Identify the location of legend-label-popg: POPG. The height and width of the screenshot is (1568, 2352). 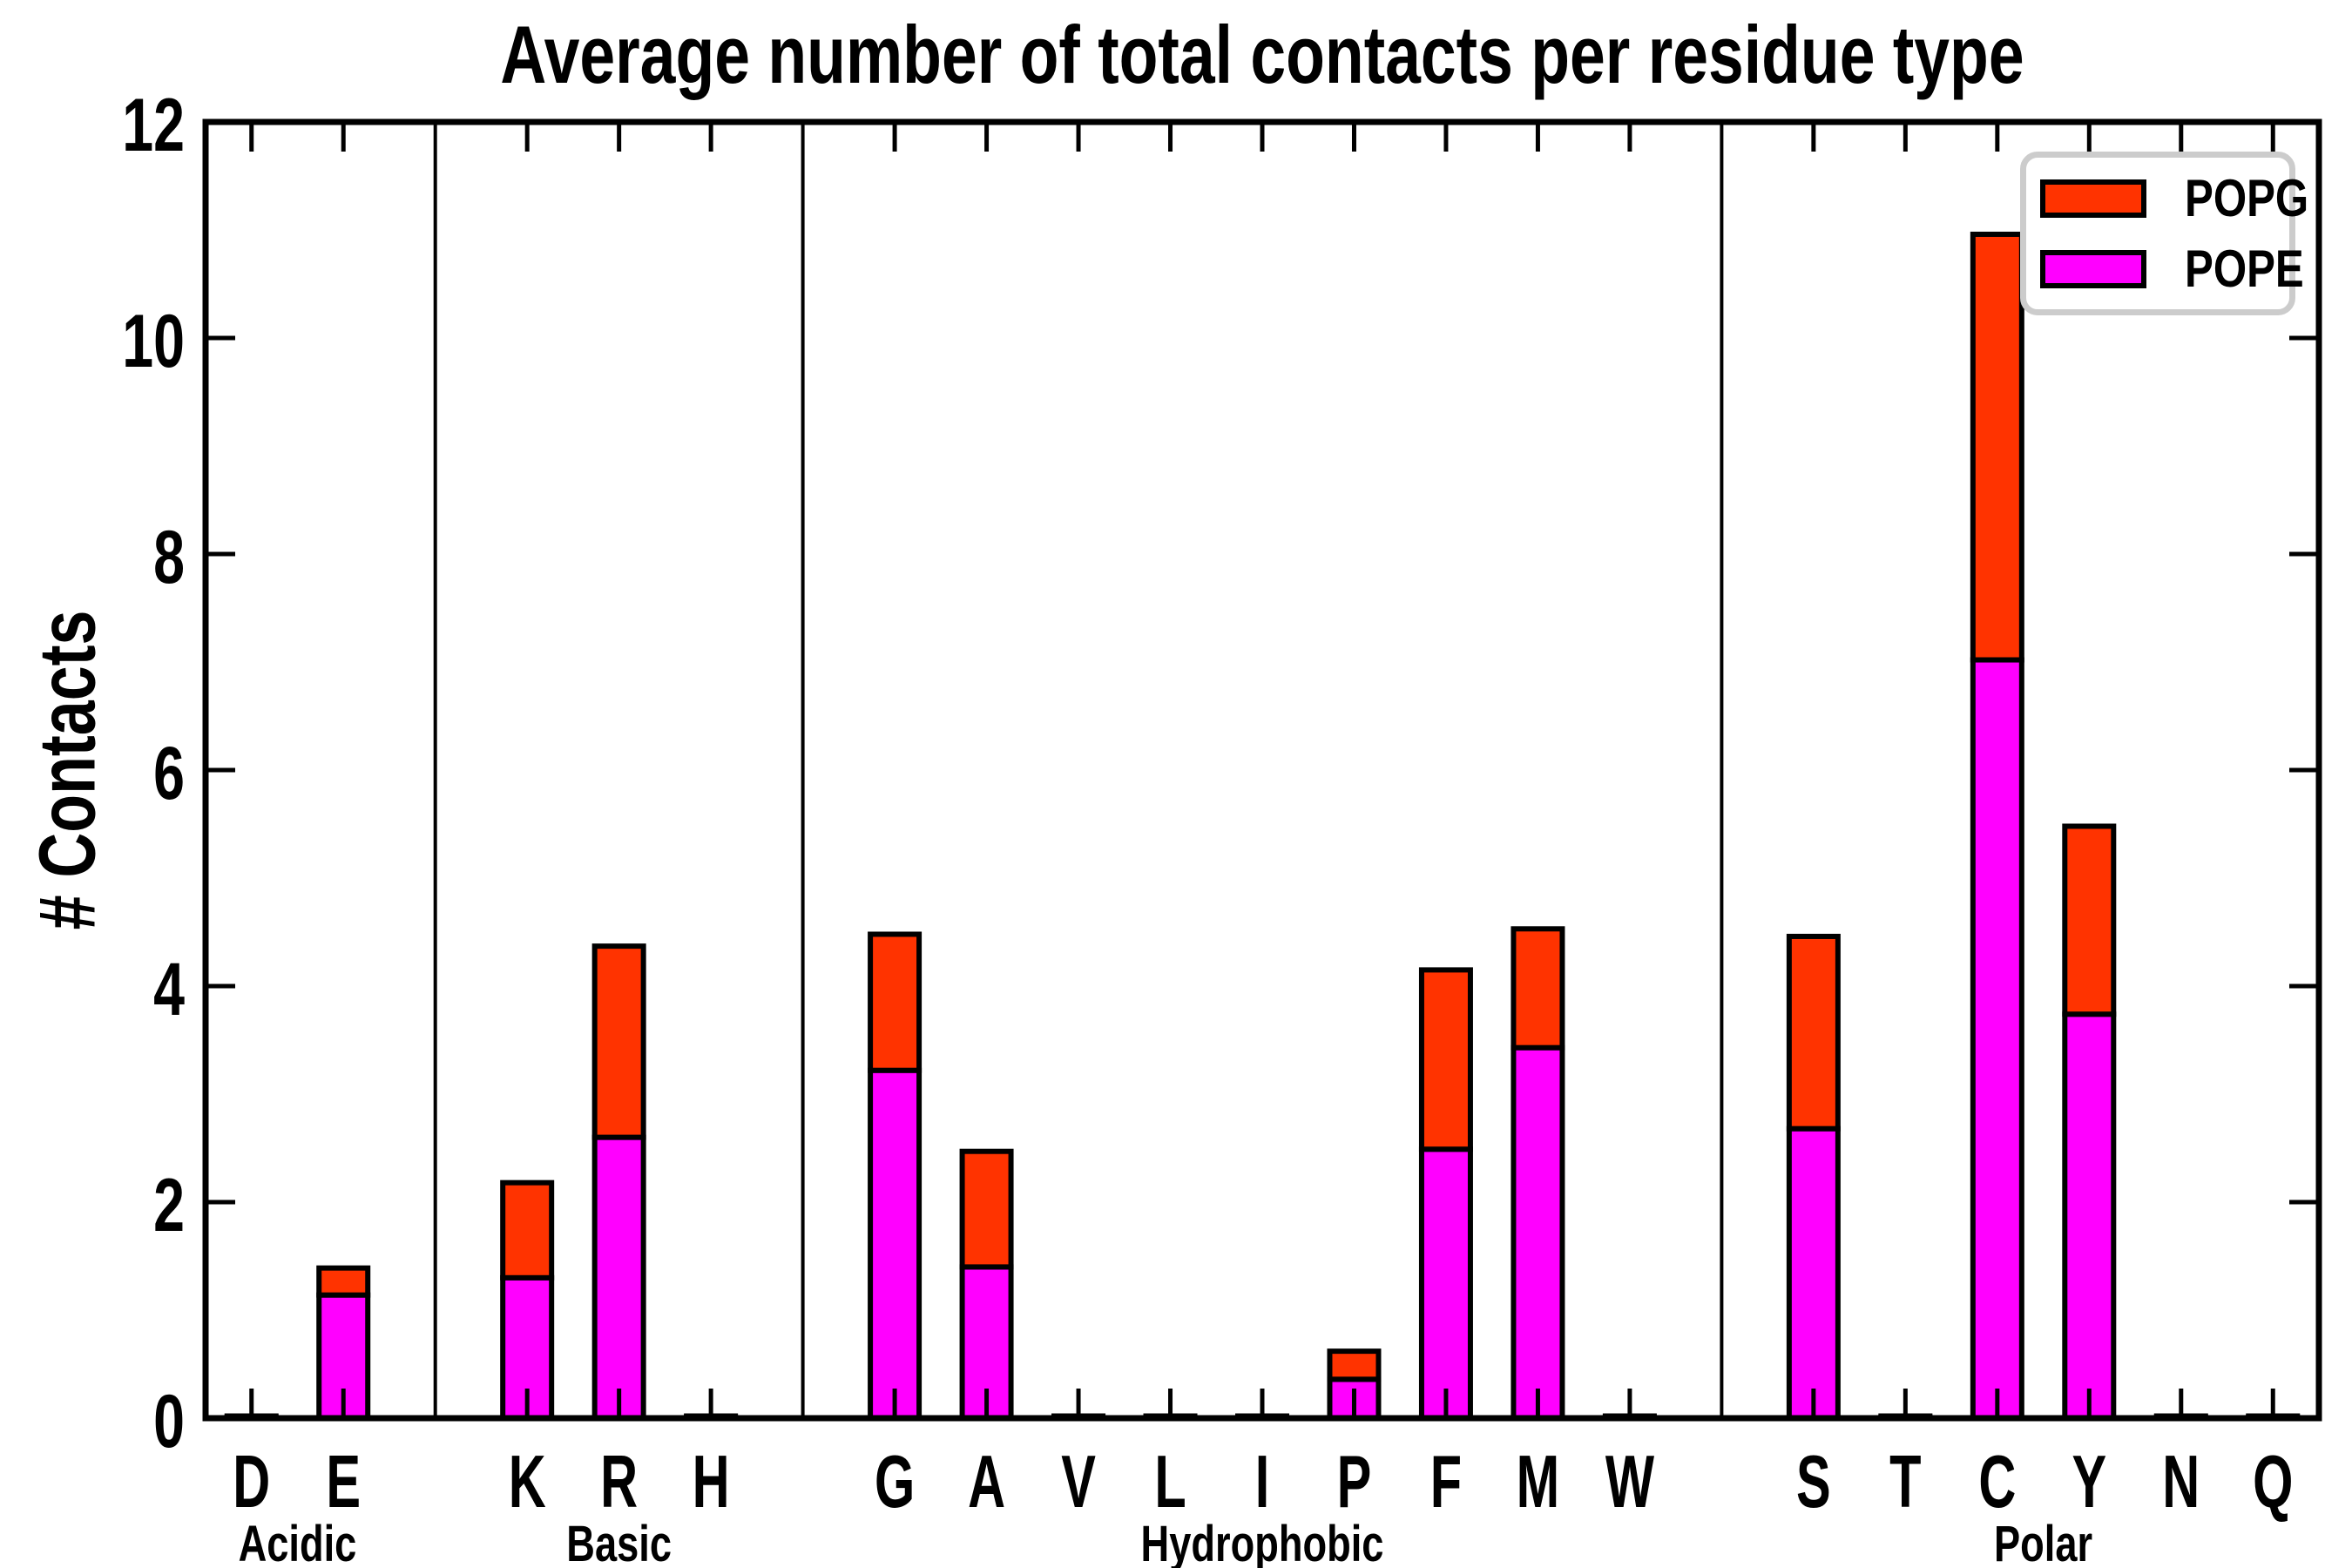
(2247, 198).